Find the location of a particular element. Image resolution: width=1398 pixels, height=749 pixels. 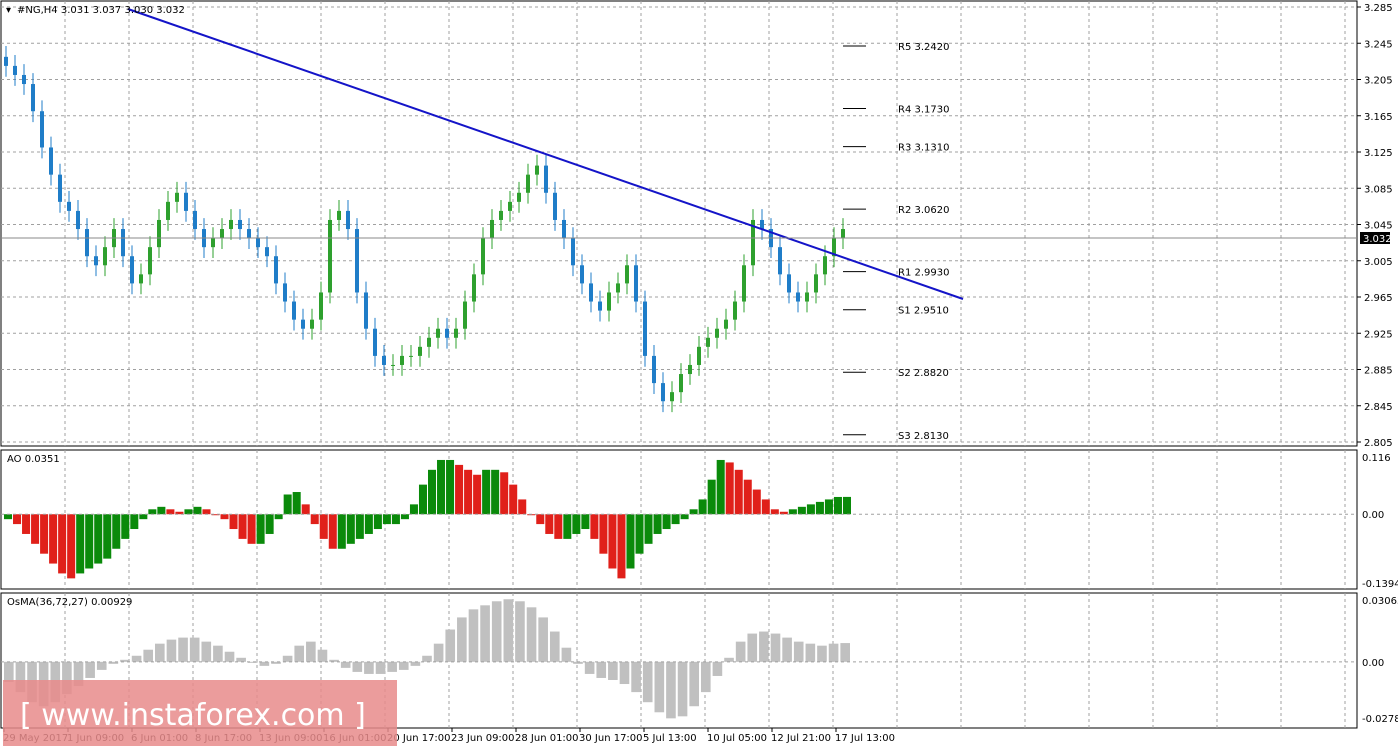

price-tick-label: 3.245 is located at coordinates (1378, 44).